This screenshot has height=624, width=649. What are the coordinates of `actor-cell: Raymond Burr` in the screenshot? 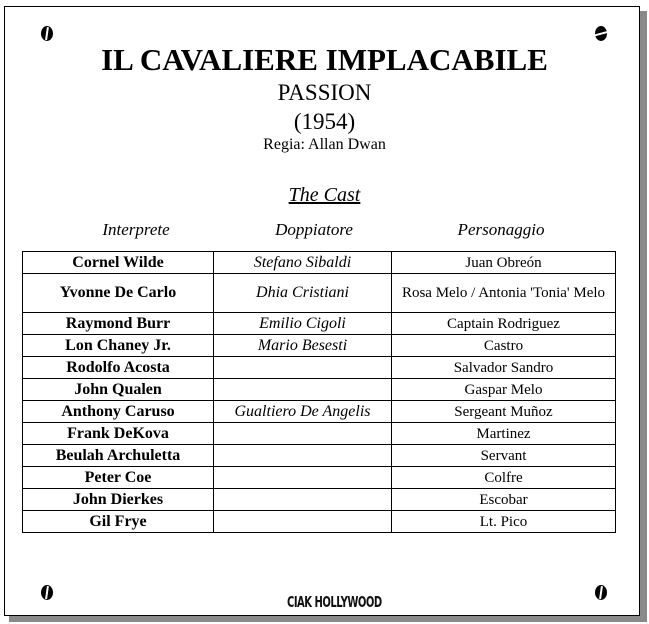 It's located at (118, 323).